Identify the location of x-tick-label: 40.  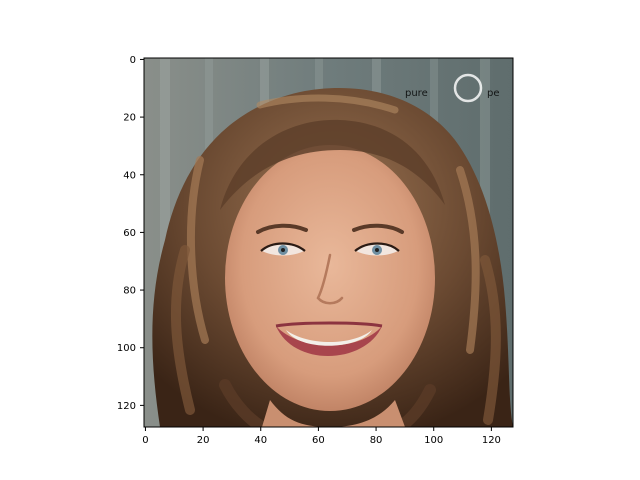
(260, 440).